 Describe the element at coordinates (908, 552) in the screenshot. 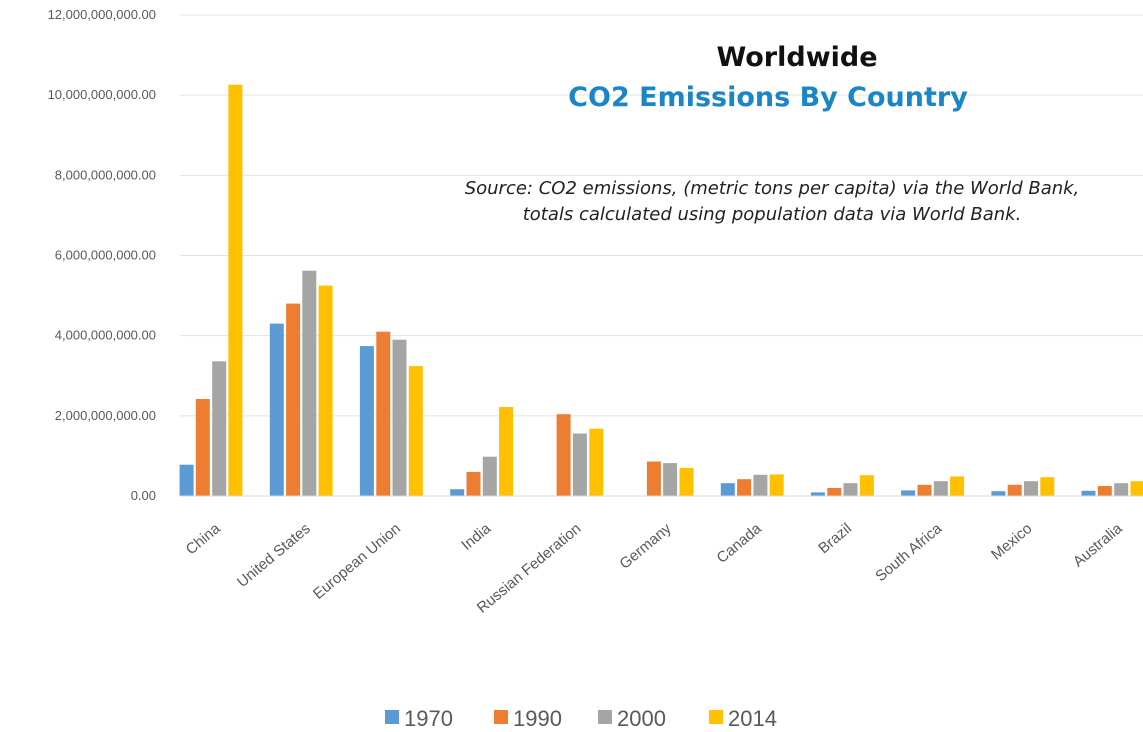

I see `x-tick-label: South Africa` at that location.